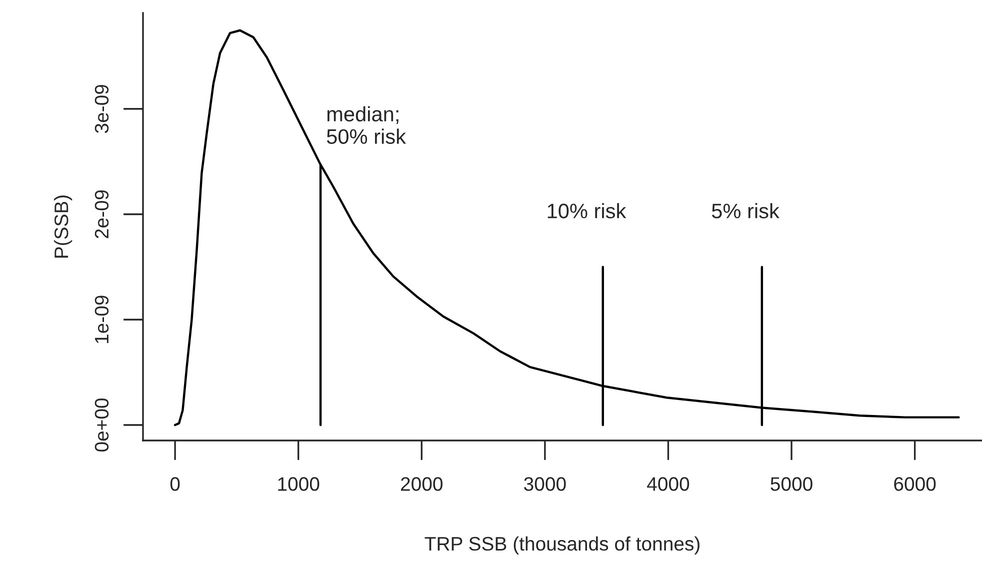 This screenshot has width=982, height=588. Describe the element at coordinates (587, 210) in the screenshot. I see `annotation: 10% risk` at that location.